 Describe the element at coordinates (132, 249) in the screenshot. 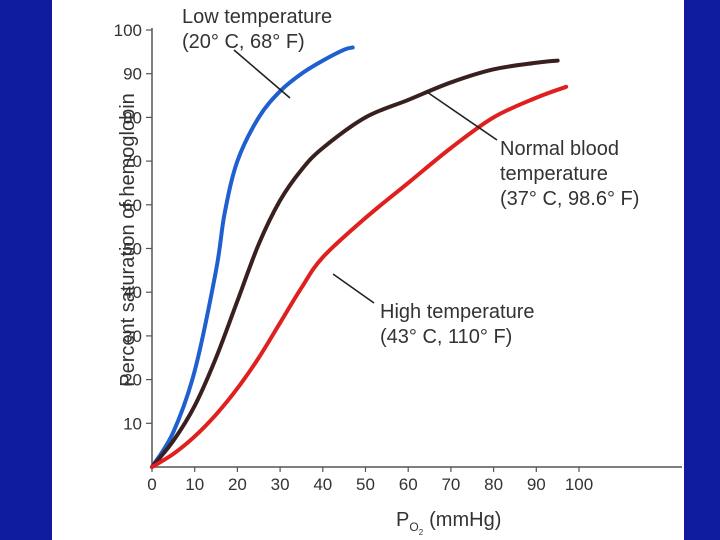

I see `y-tick-label: 50` at that location.